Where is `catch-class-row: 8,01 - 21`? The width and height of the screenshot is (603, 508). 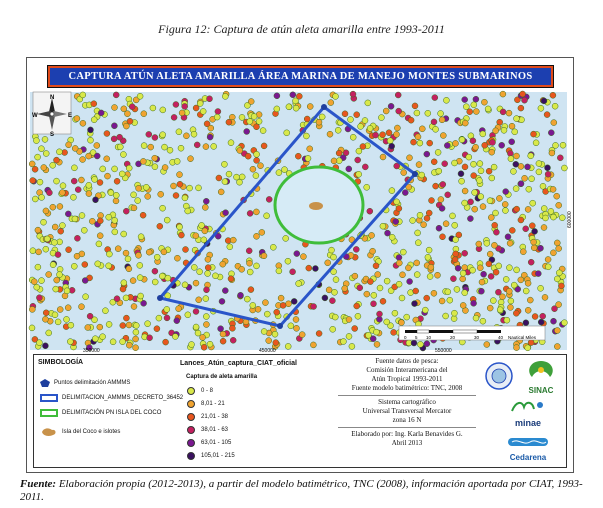
catch-class-row: 8,01 - 21 is located at coordinates (206, 404).